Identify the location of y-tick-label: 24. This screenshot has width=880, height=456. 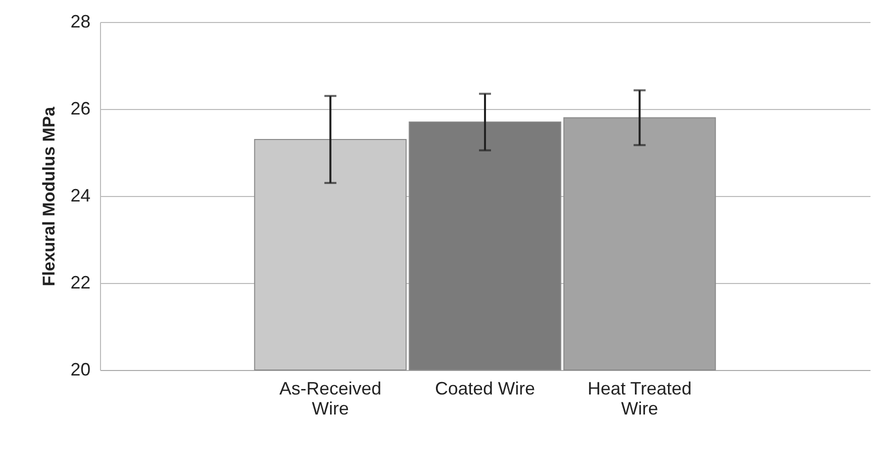
(80, 196).